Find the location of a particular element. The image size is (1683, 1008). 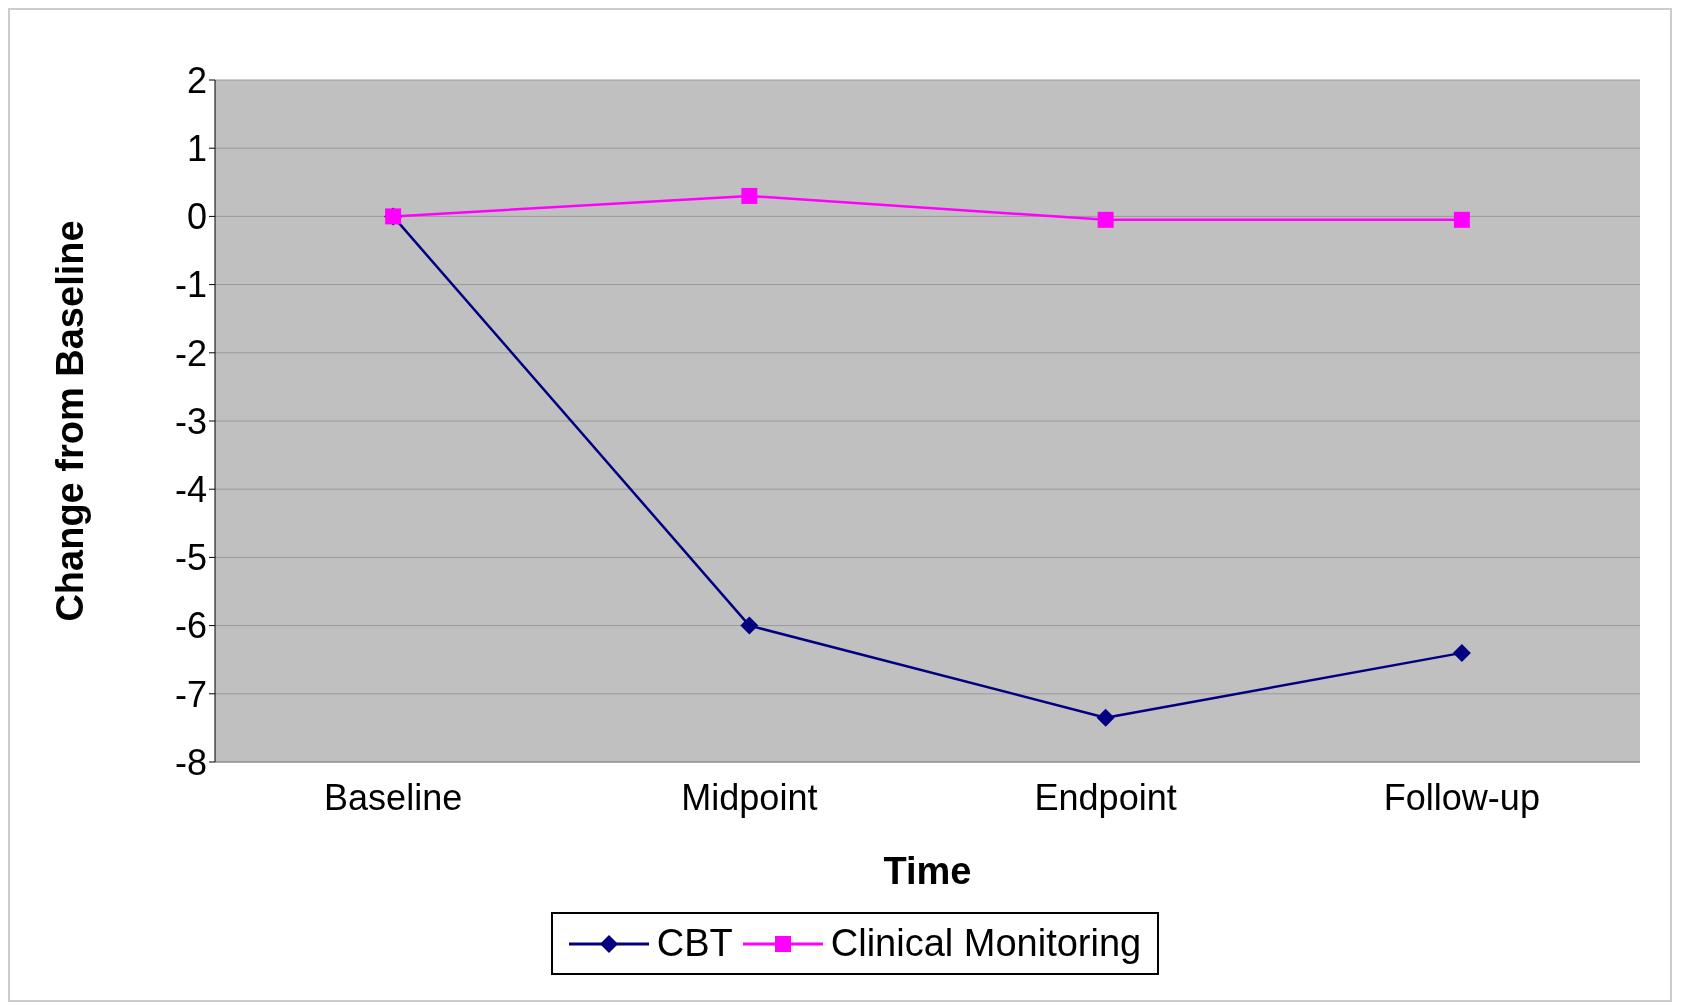

y-tick-label: -6 is located at coordinates (190, 626).